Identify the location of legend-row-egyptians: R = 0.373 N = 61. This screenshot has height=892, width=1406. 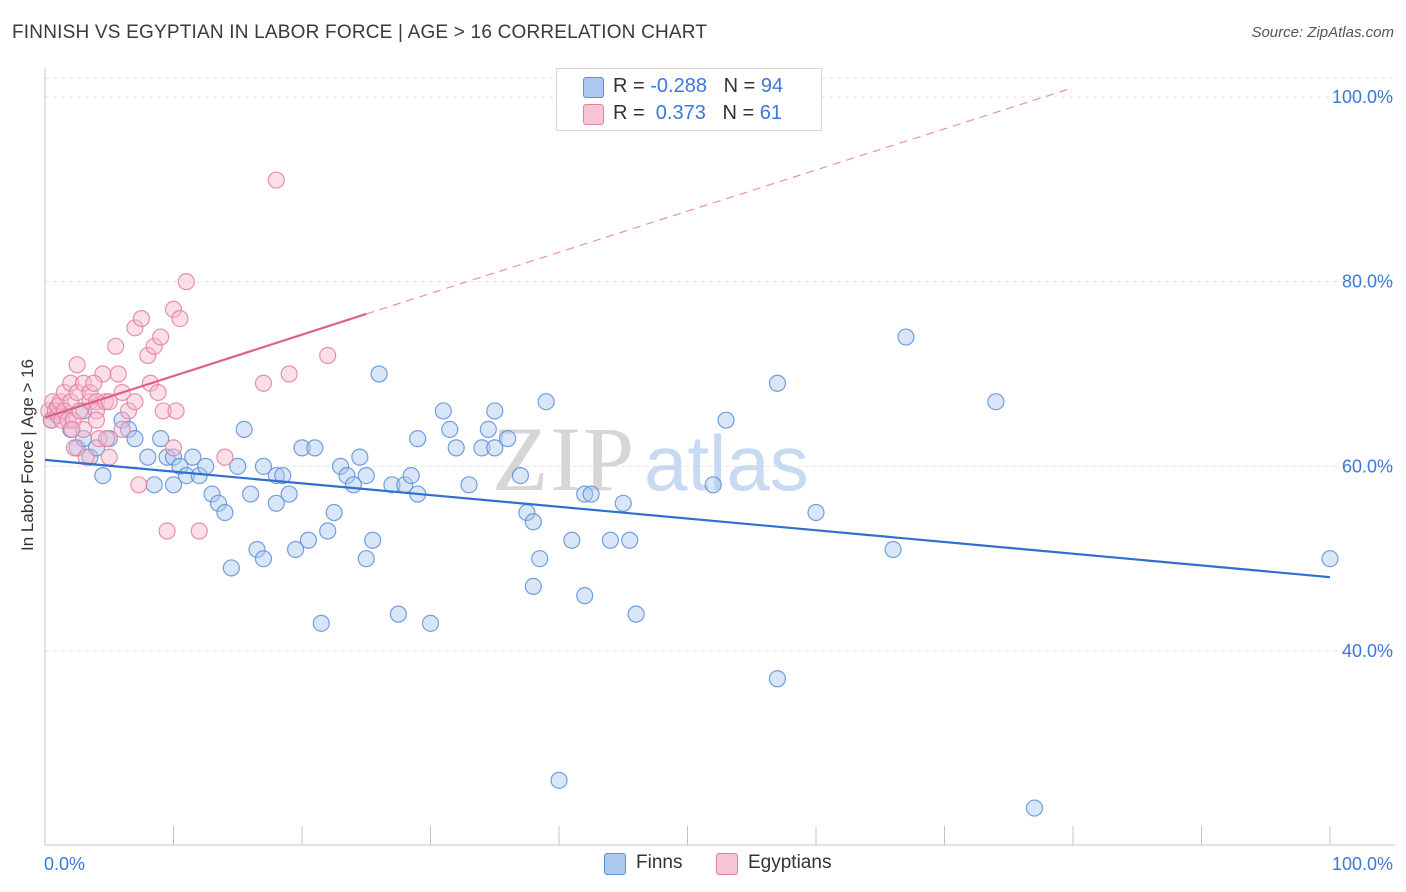
(682, 115).